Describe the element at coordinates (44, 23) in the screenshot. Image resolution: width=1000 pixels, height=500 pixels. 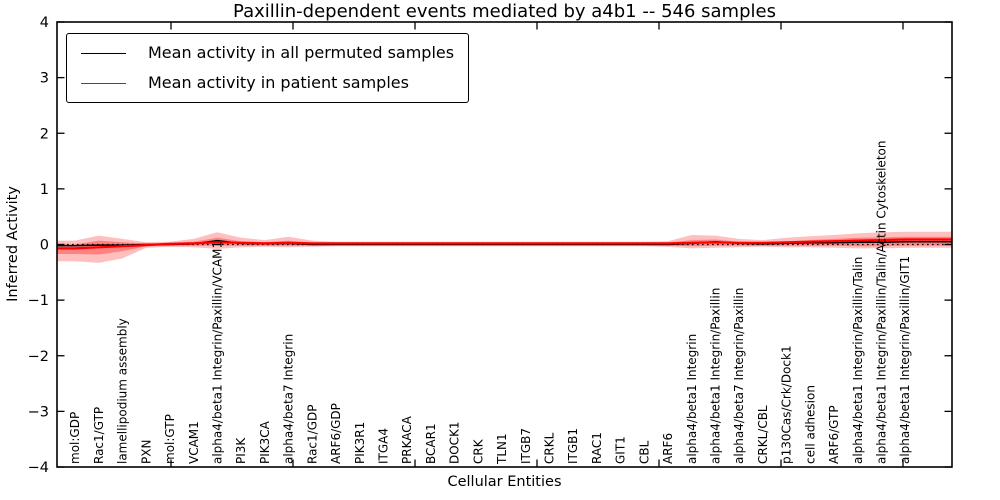
I see `y-tick-label: 4` at that location.